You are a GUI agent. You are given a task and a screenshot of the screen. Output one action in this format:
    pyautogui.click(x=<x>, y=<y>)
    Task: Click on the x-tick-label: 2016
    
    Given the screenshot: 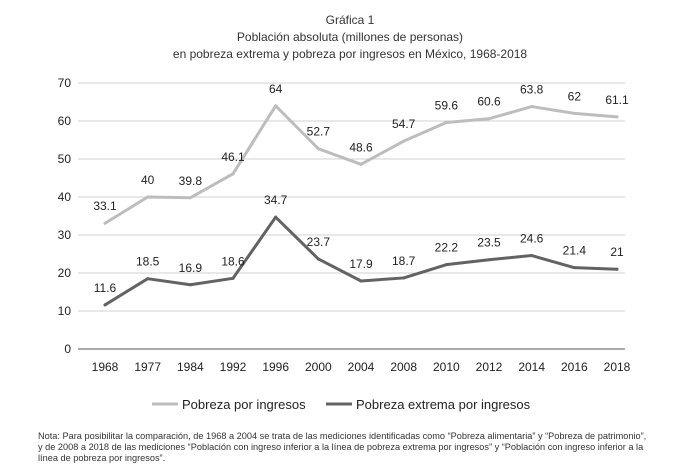 What is the action you would take?
    pyautogui.click(x=574, y=367)
    